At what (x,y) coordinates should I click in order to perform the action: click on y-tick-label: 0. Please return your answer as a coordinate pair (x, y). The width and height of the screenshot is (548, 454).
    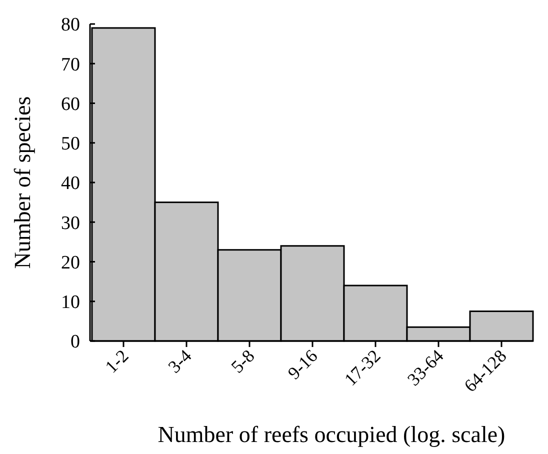
    Looking at the image, I should click on (75, 342).